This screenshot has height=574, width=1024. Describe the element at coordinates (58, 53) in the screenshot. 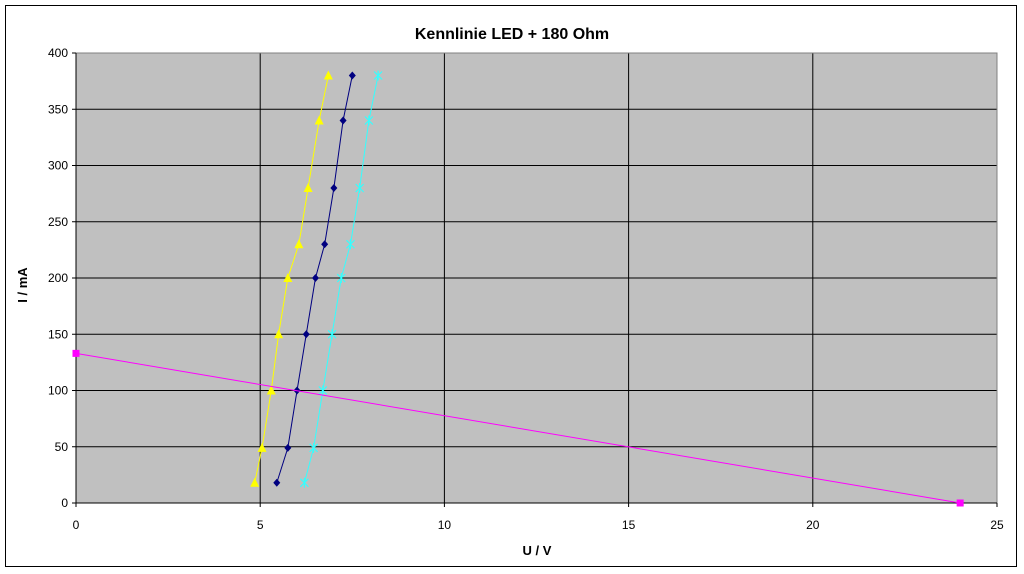

I see `y-tick-label: 400` at that location.